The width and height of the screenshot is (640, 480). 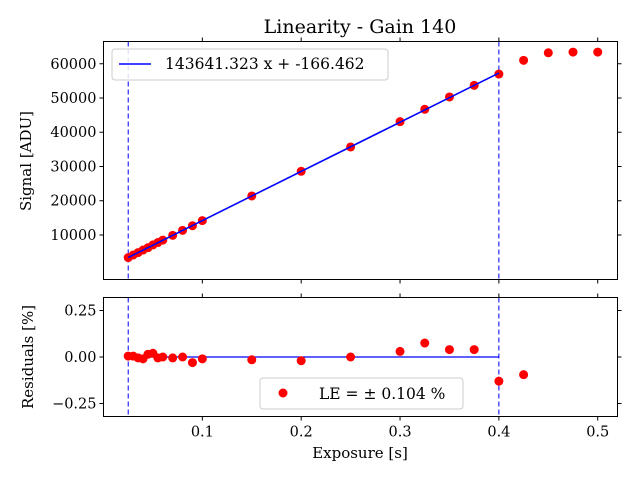 I want to click on residuals-legend: LE = ± 0.104 %, so click(x=361, y=393).